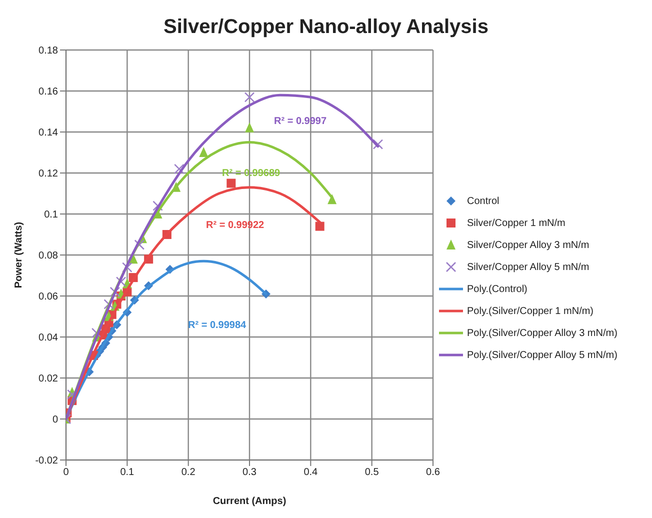 The image size is (652, 518). I want to click on x-tick-label: 0.5, so click(372, 472).